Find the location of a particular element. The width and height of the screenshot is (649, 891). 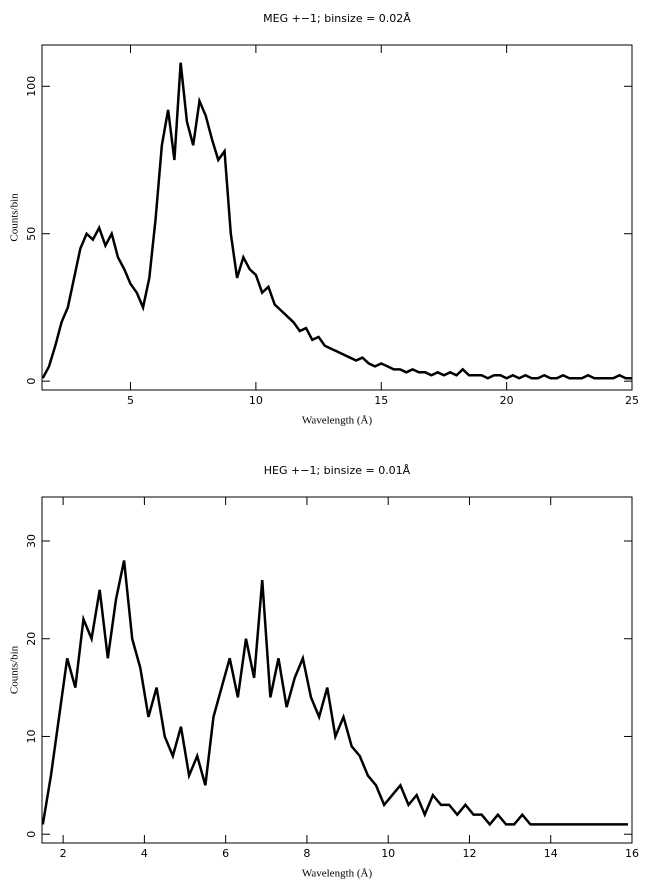

x-tick-label: 16 is located at coordinates (632, 853).